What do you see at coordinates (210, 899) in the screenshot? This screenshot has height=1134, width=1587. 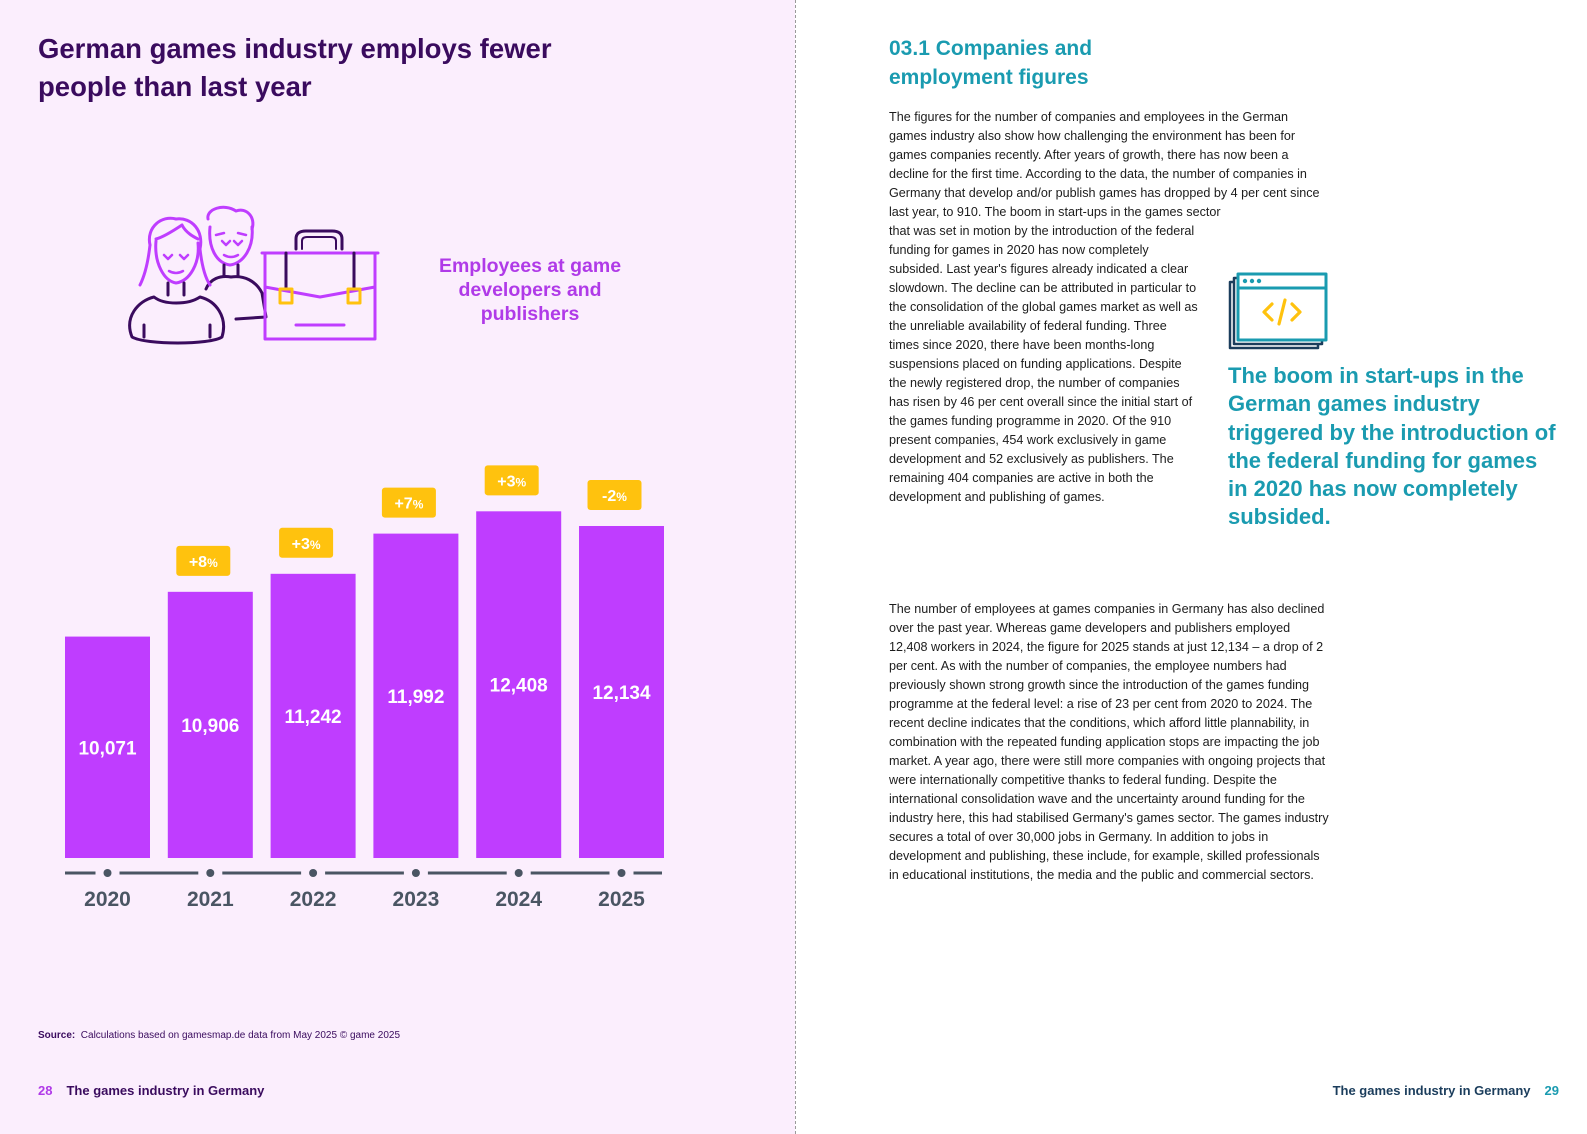 I see `x-tick-label: 2021` at bounding box center [210, 899].